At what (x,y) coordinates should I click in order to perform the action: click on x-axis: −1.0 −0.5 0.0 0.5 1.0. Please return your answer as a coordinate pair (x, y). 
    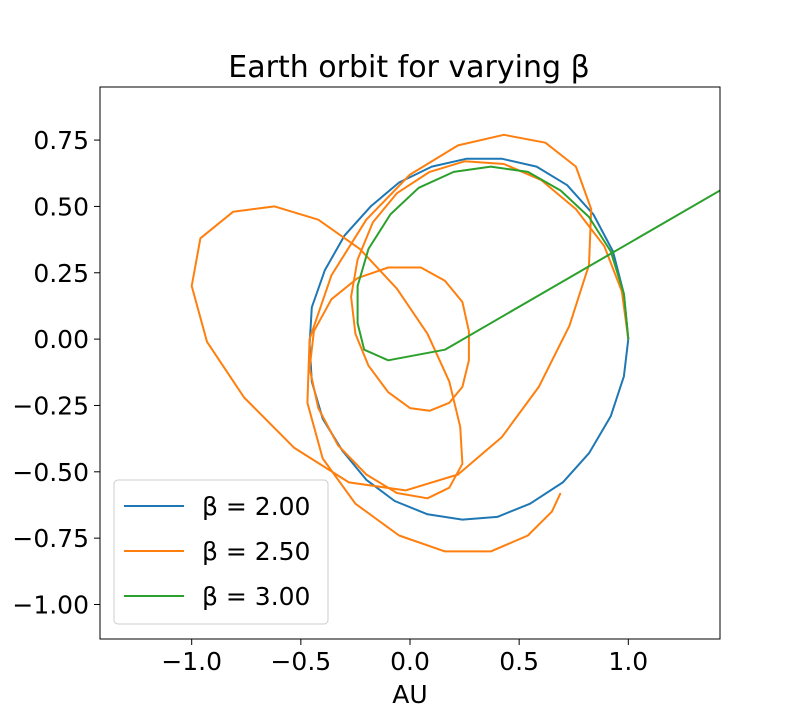
    Looking at the image, I should click on (404, 657).